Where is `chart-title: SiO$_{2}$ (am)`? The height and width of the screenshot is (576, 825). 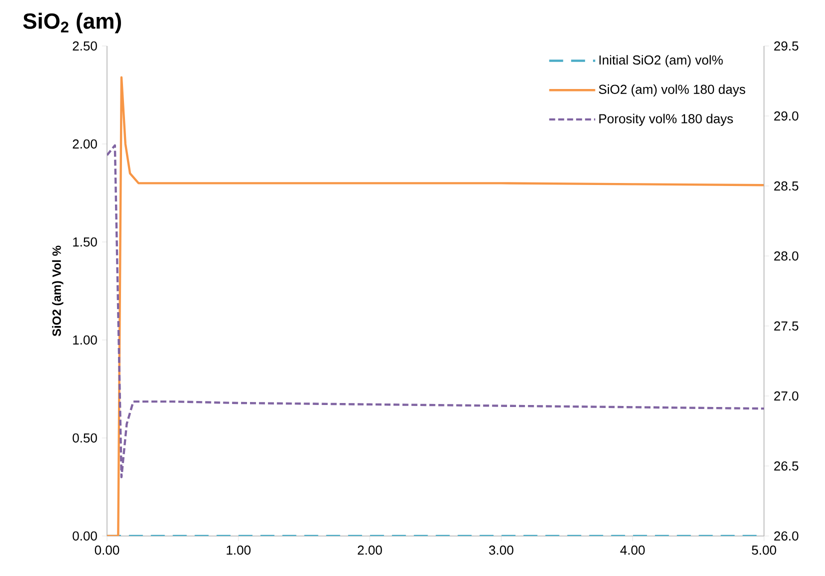 chart-title: SiO$_{2}$ (am) is located at coordinates (72, 23).